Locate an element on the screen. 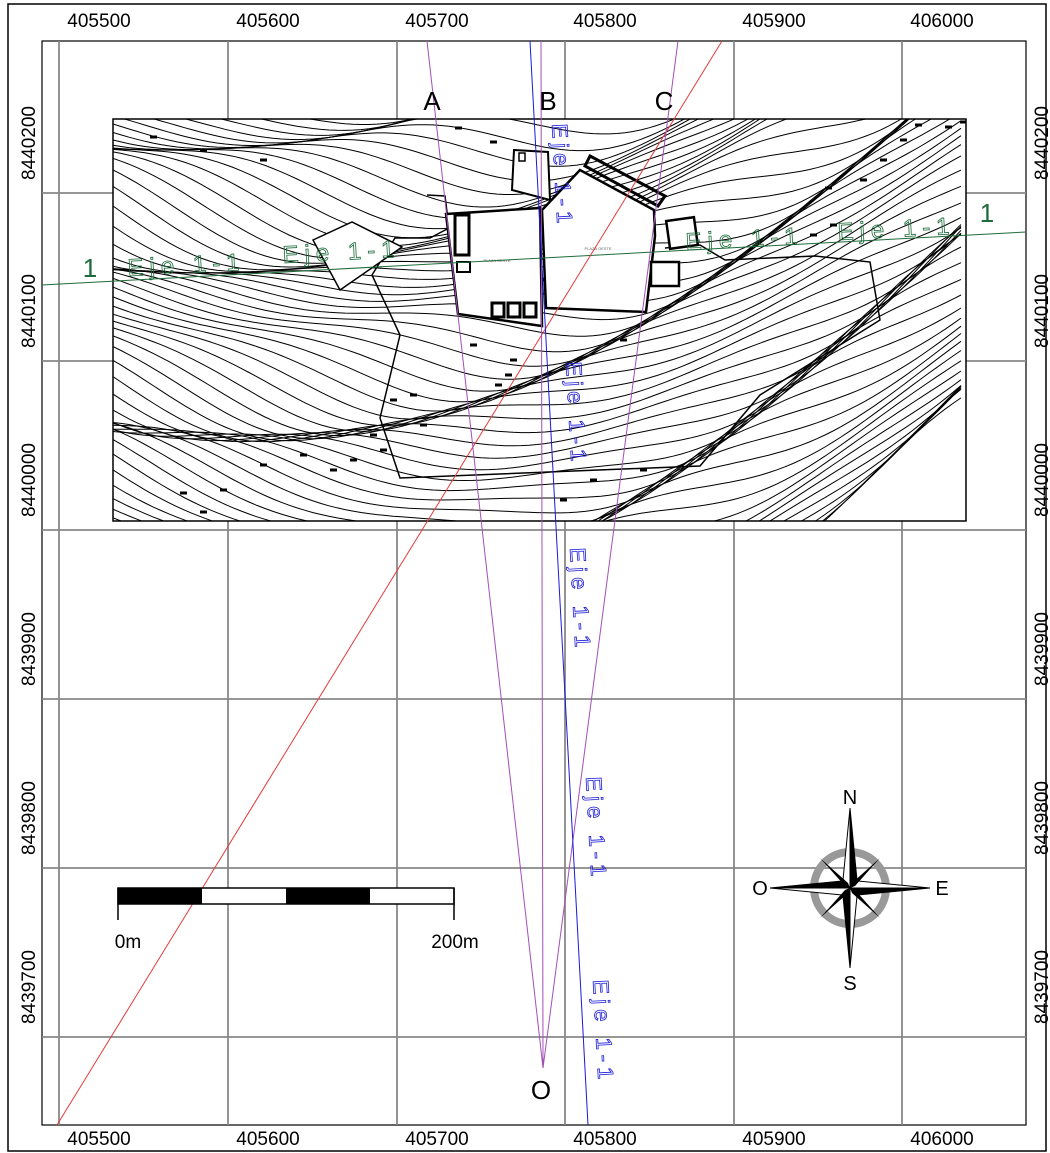 The image size is (1050, 1153). west-platform is located at coordinates (357, 256).